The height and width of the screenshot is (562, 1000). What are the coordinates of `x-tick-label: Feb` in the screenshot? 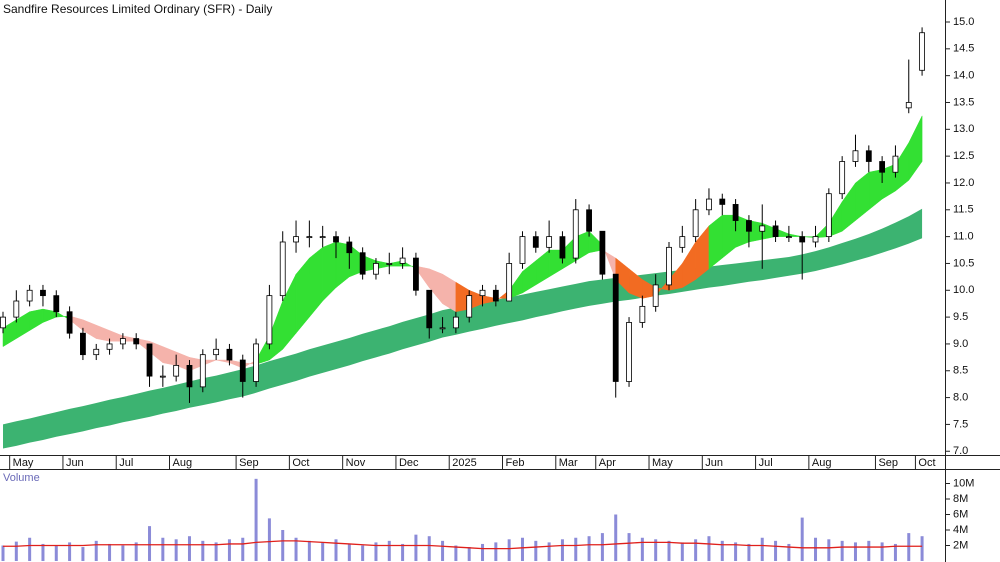 It's located at (515, 463).